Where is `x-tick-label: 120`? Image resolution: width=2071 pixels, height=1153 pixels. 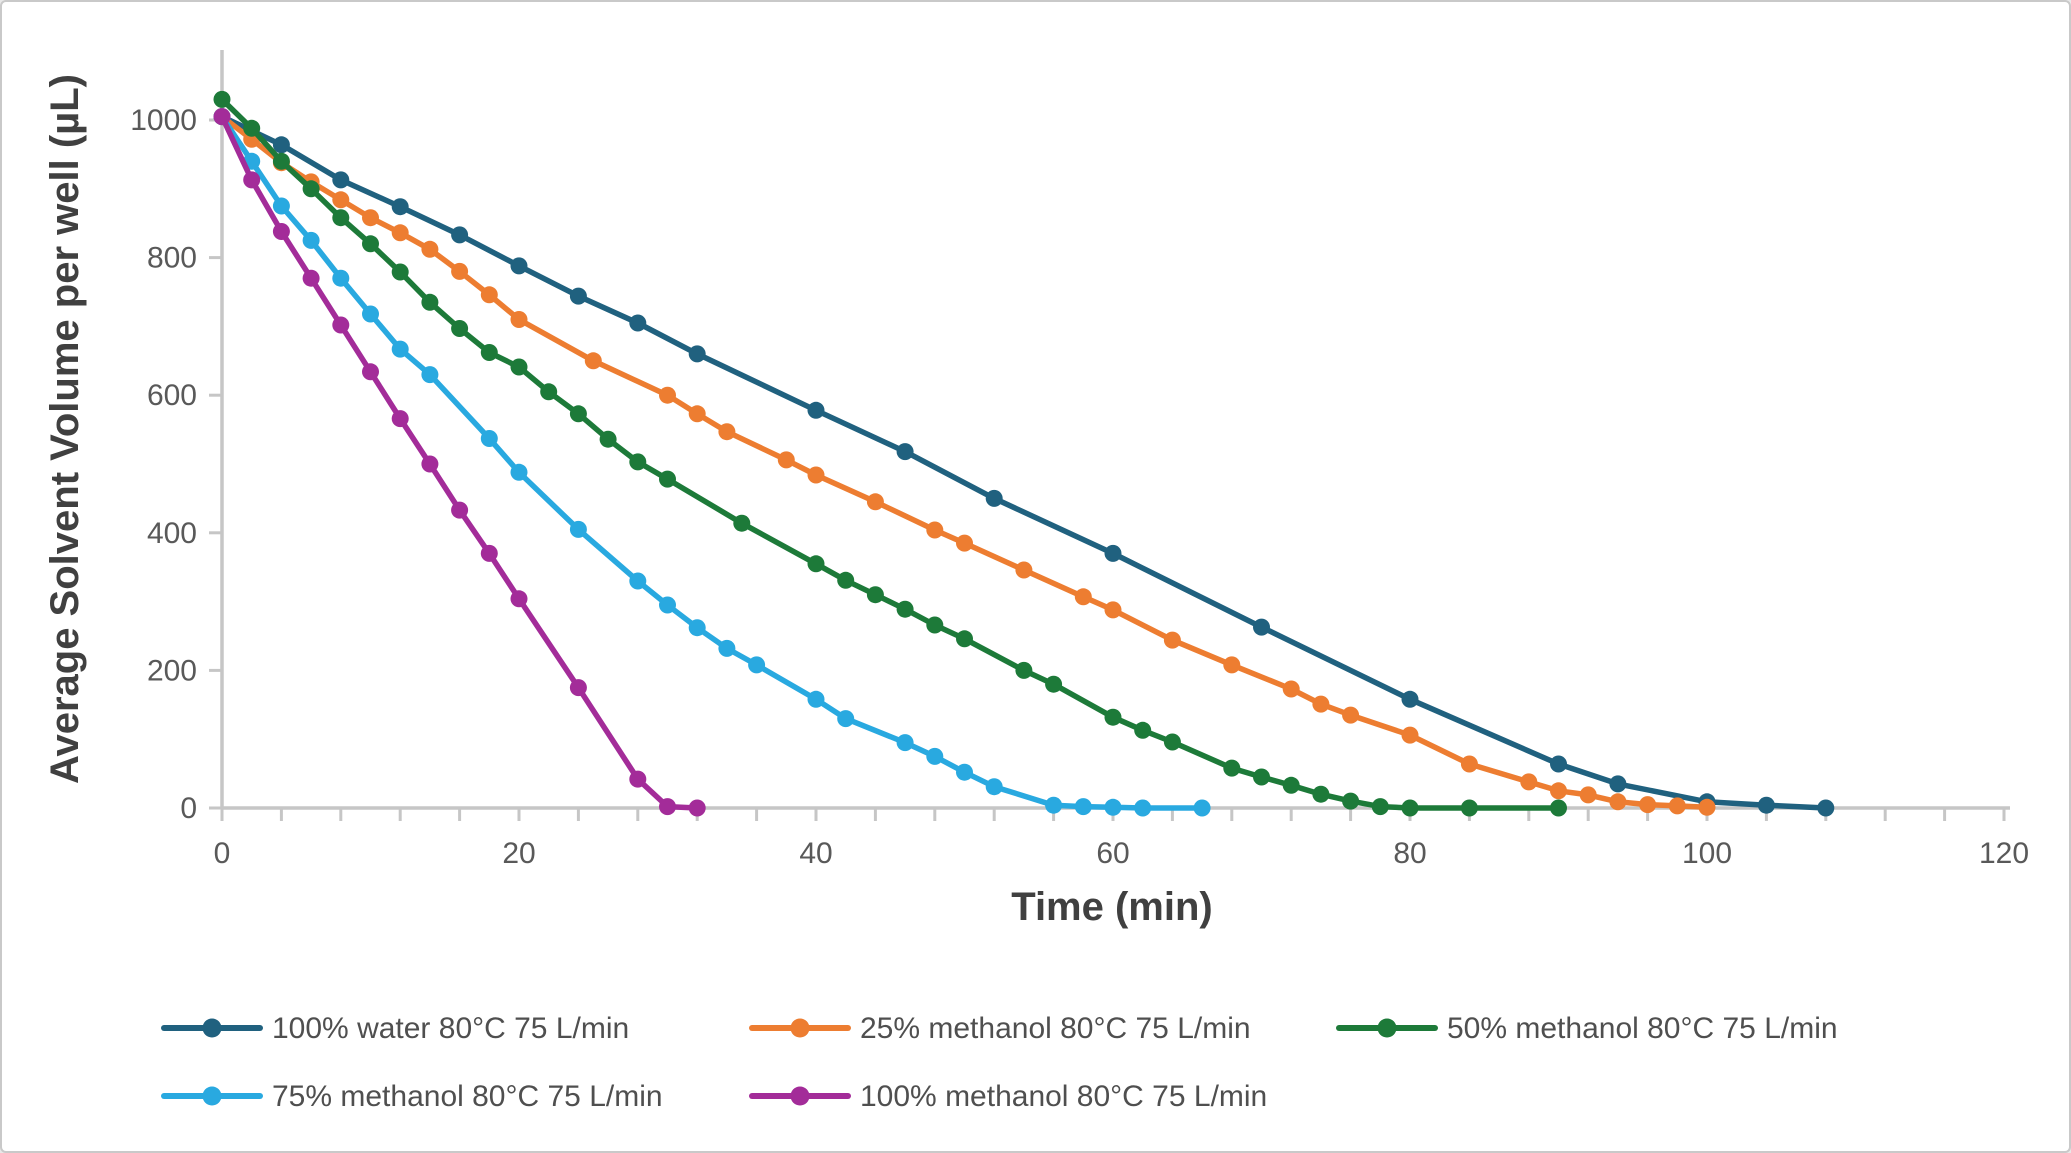 x-tick-label: 120 is located at coordinates (2004, 853).